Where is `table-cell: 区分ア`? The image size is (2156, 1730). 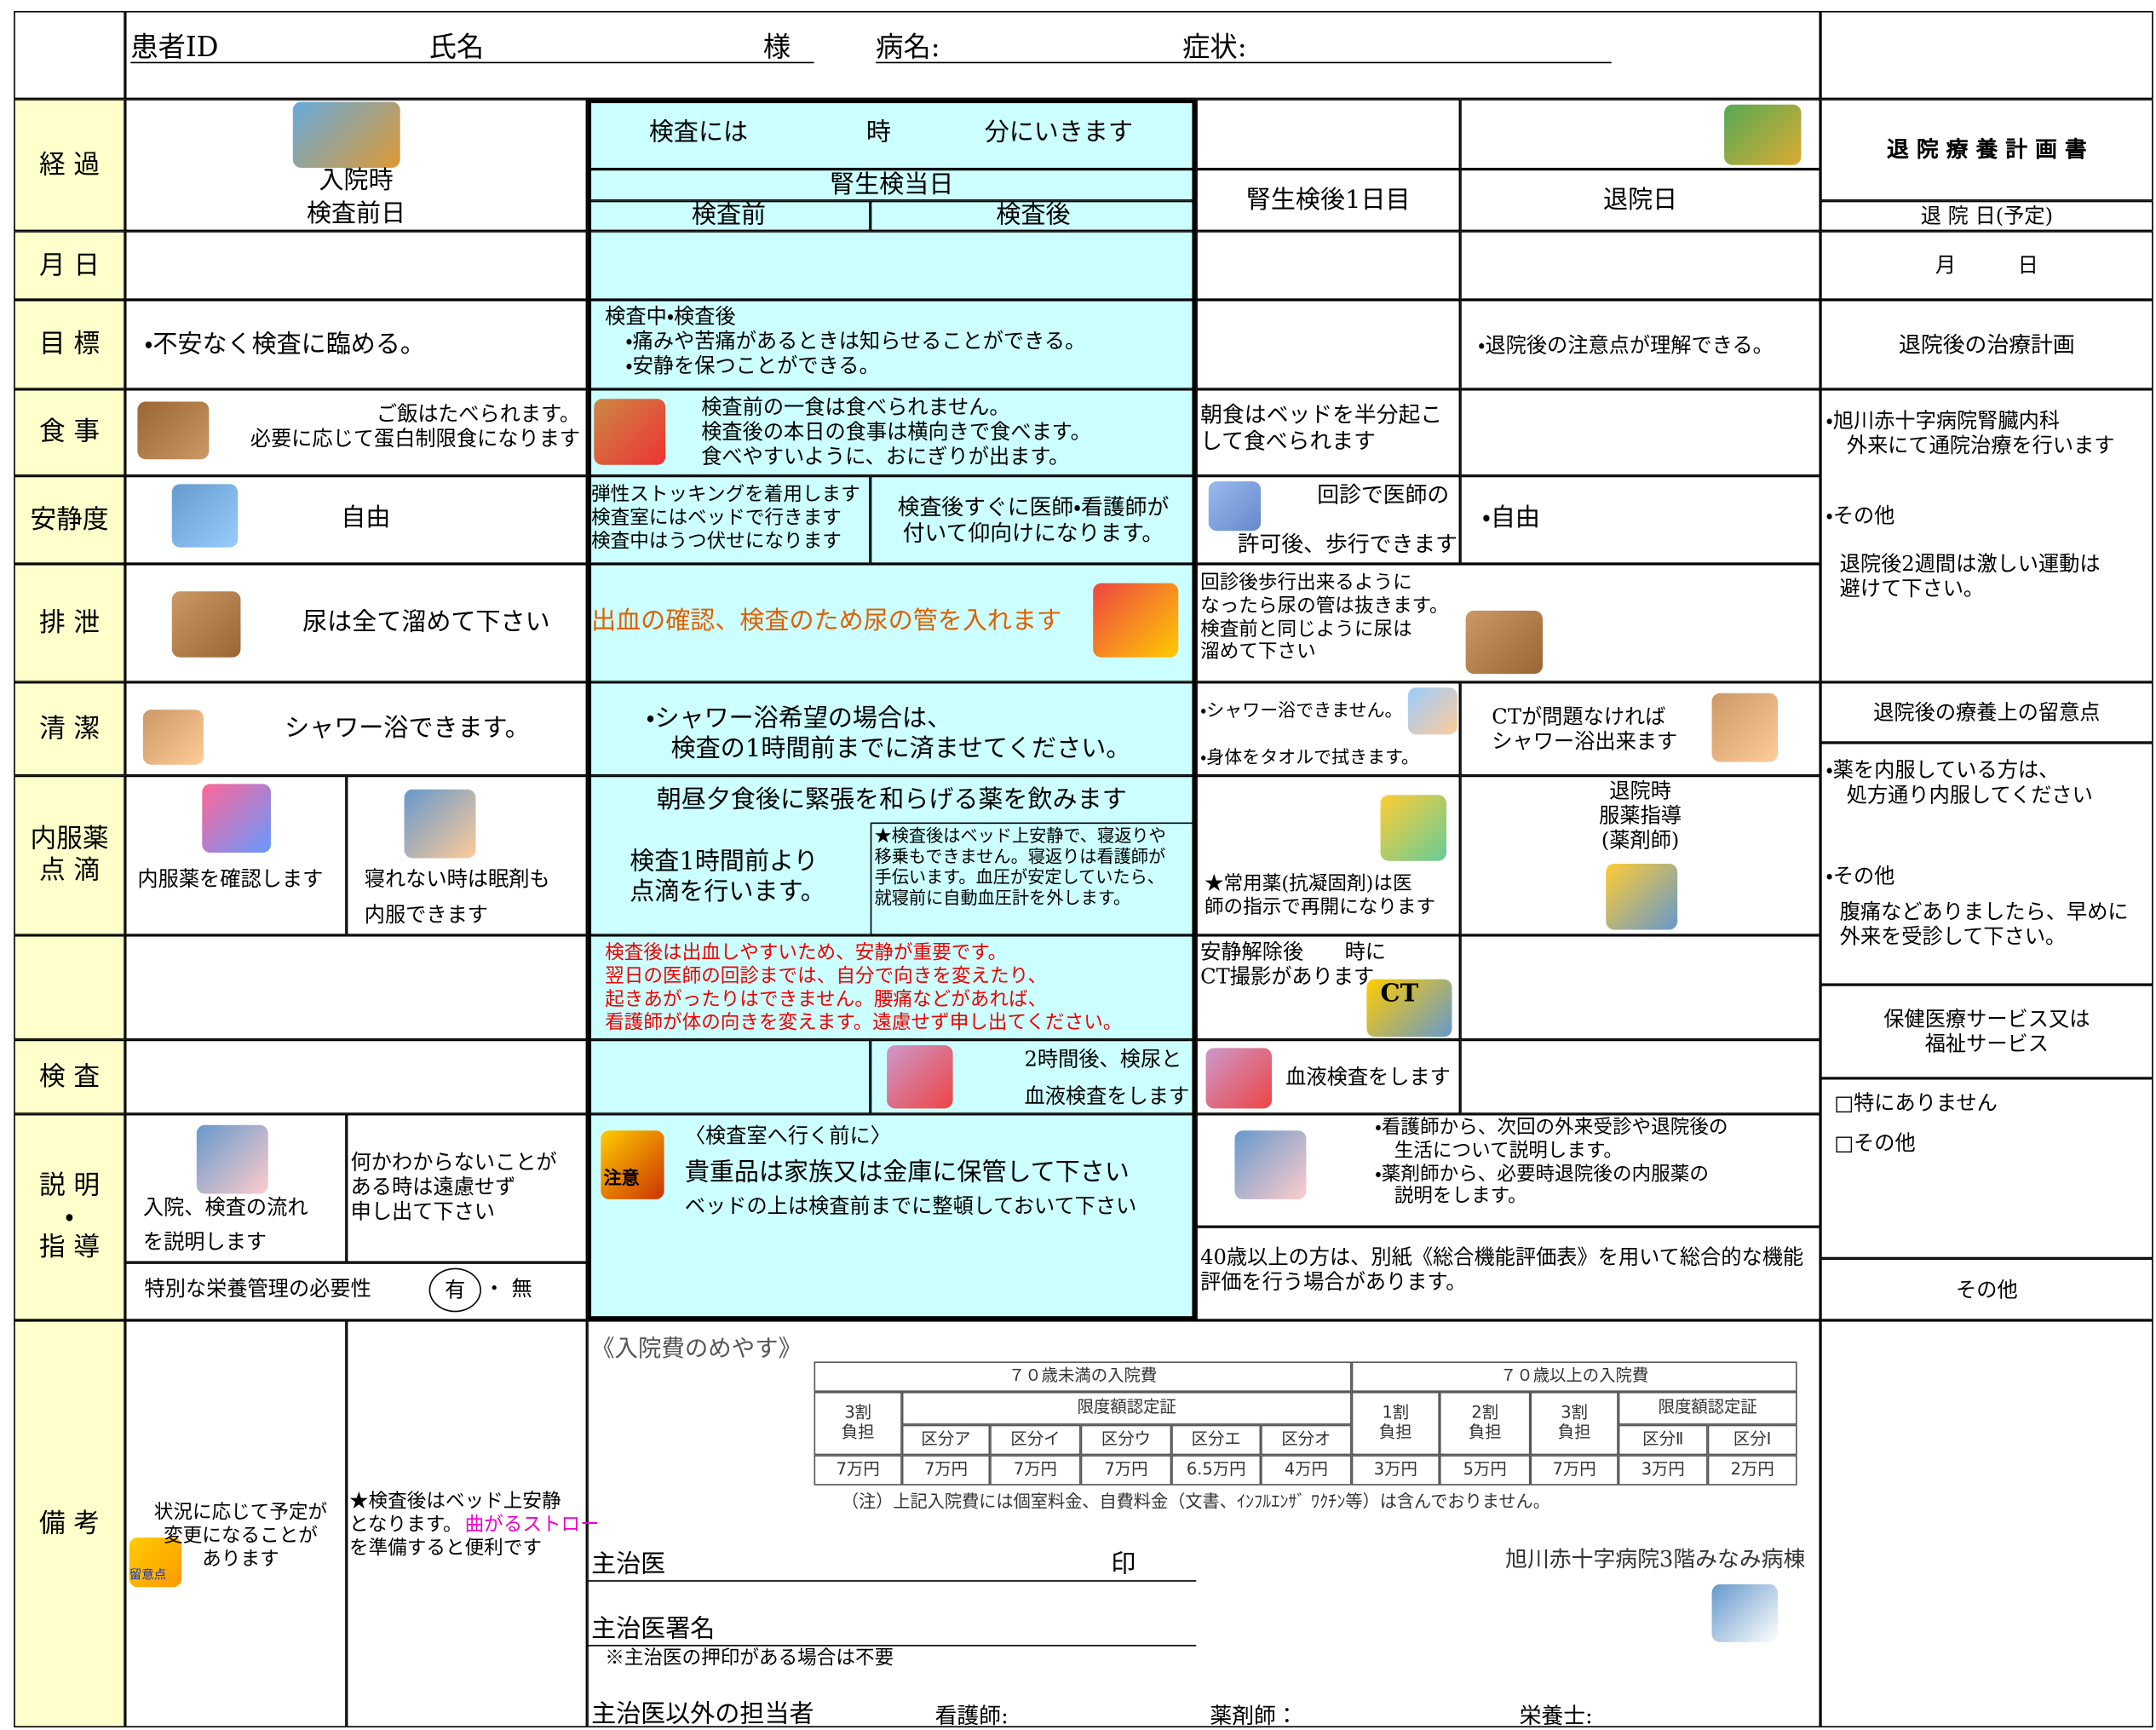 table-cell: 区分ア is located at coordinates (946, 1440).